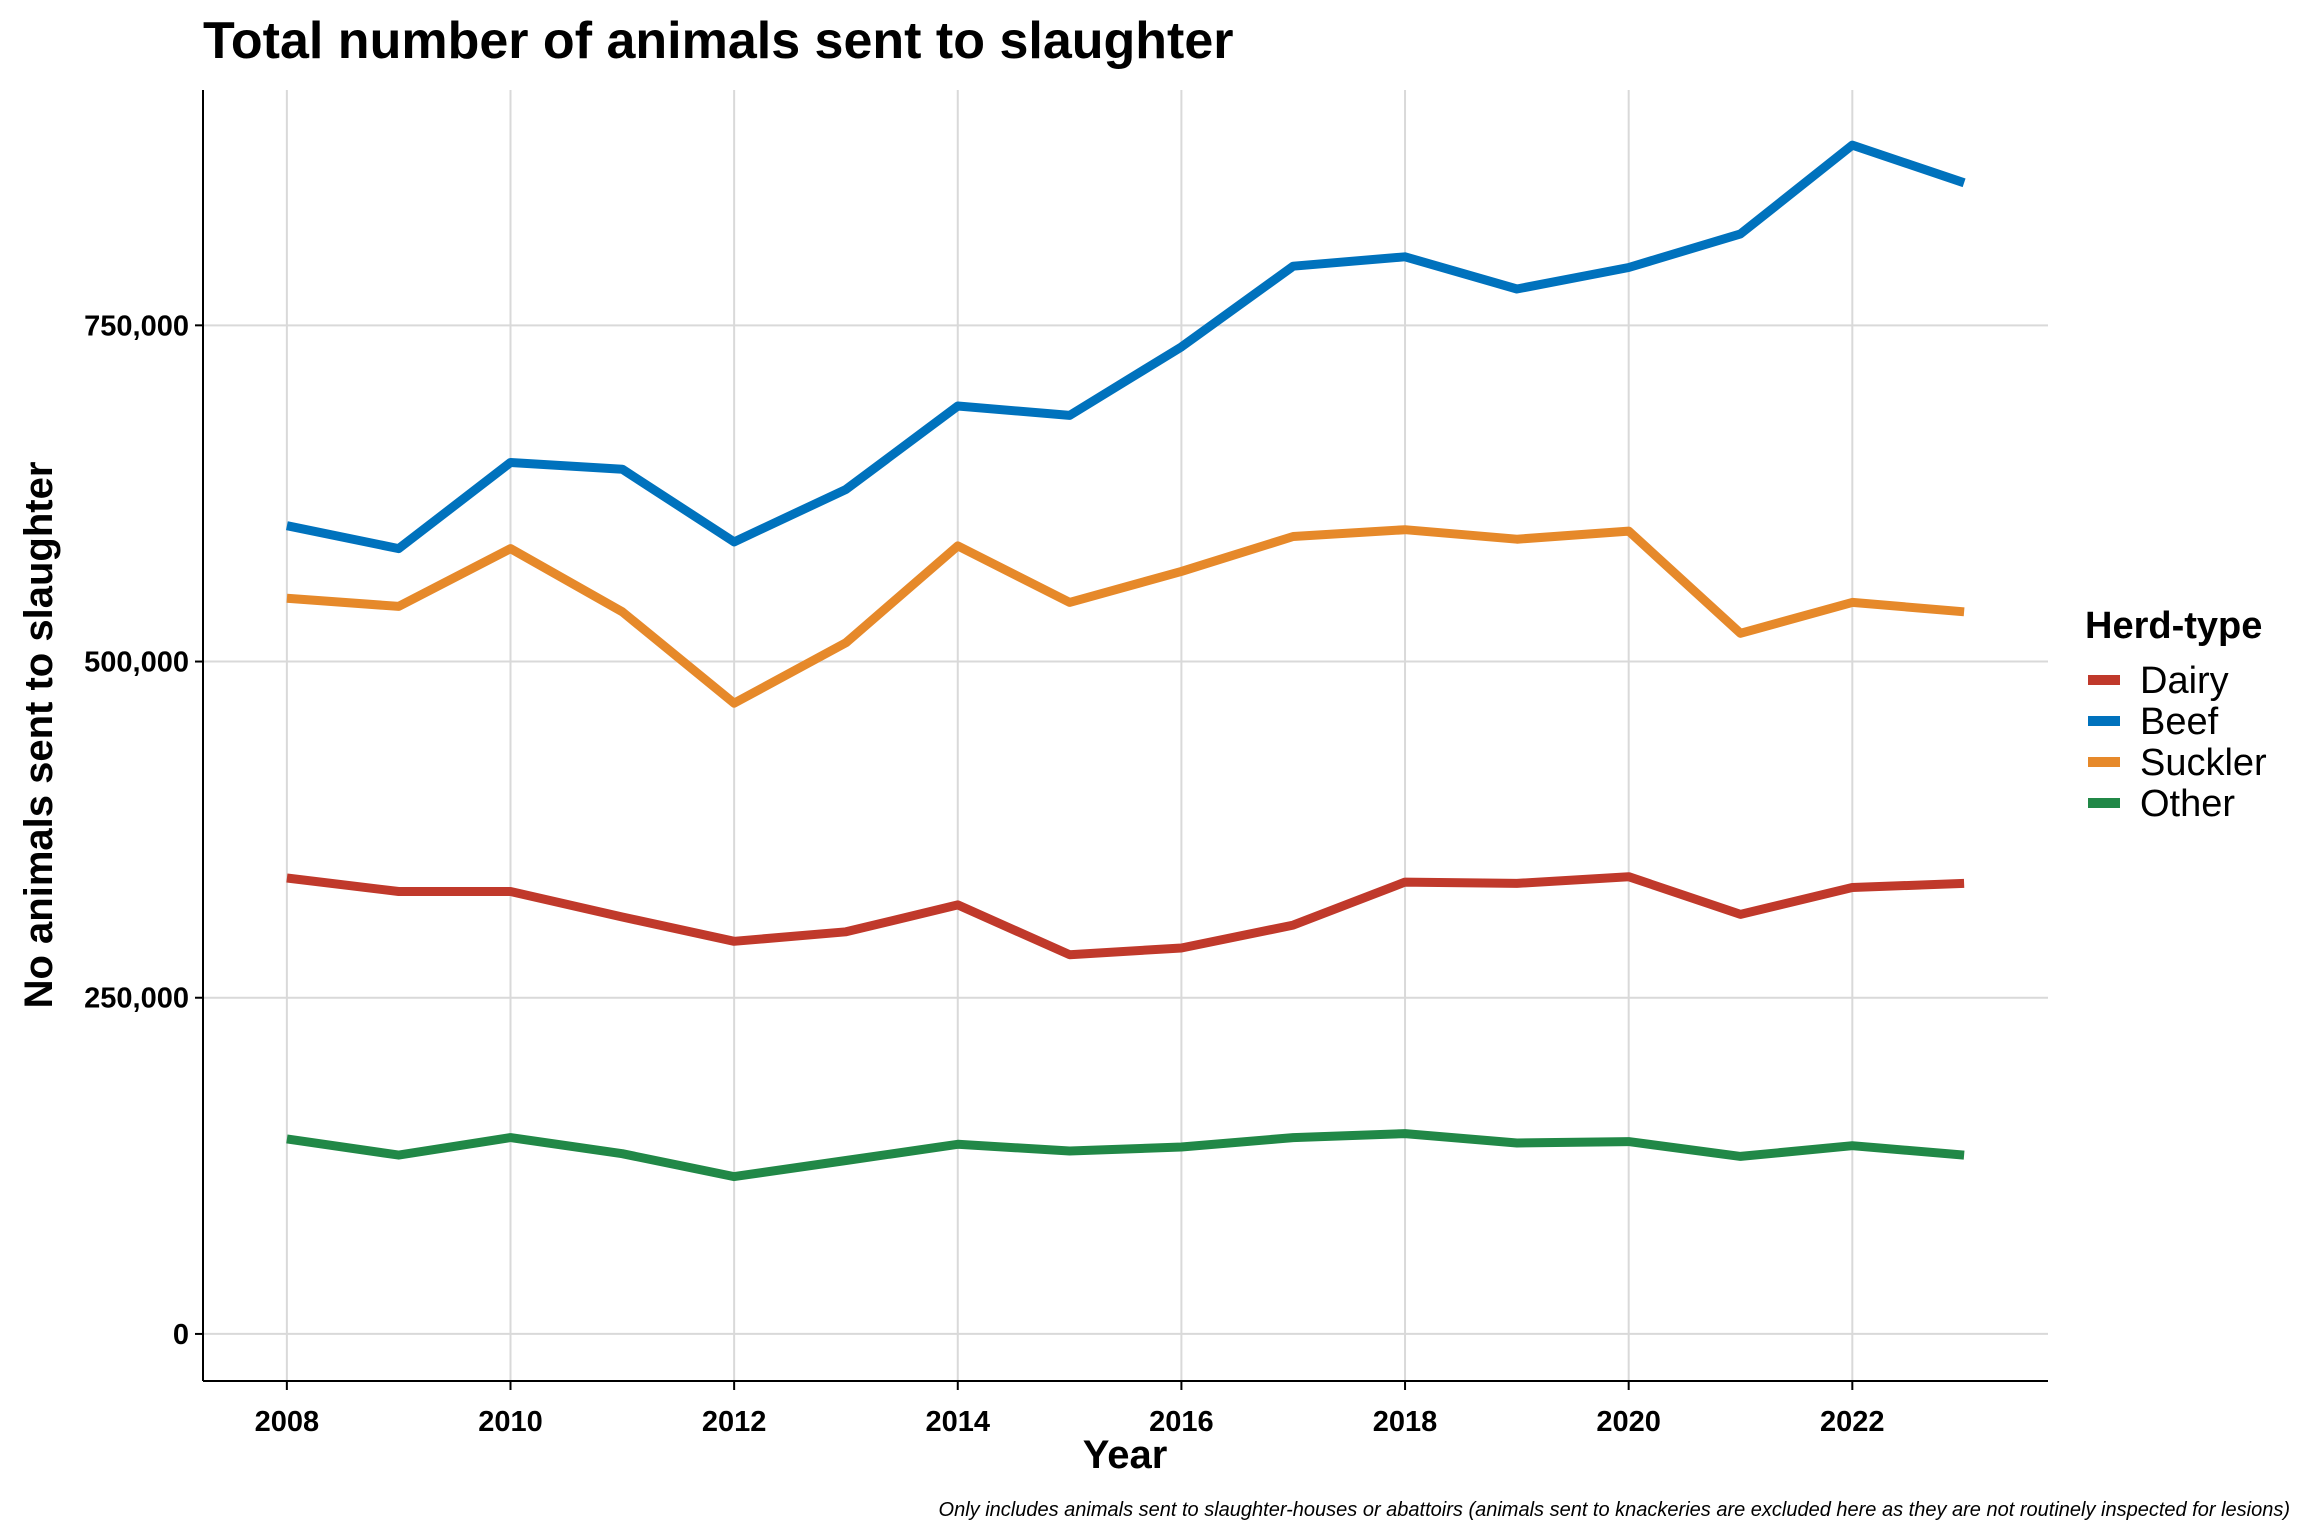 This screenshot has width=2304, height=1536. I want to click on y-tick-label: 500,000, so click(136, 663).